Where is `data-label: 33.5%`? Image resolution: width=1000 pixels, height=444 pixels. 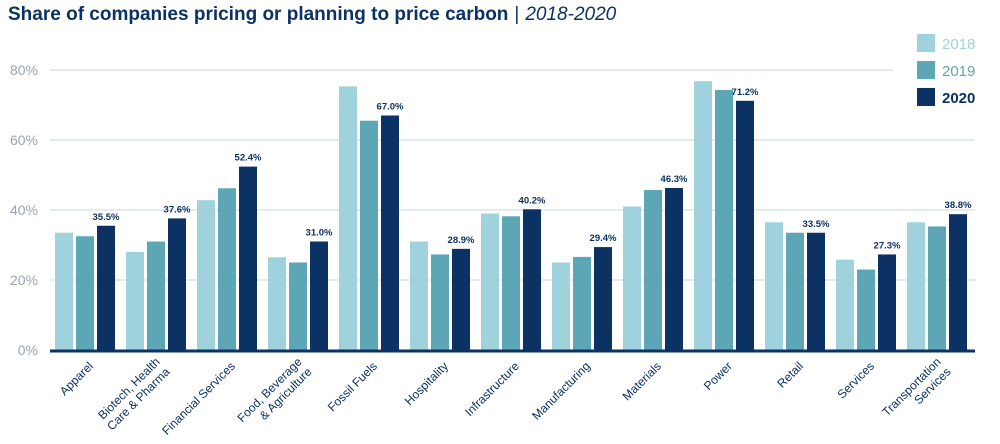
data-label: 33.5% is located at coordinates (816, 224).